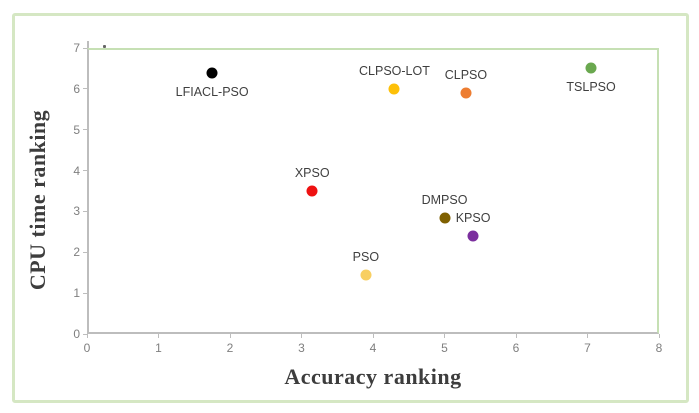 This screenshot has width=699, height=413. I want to click on data-point-label: PSO, so click(366, 256).